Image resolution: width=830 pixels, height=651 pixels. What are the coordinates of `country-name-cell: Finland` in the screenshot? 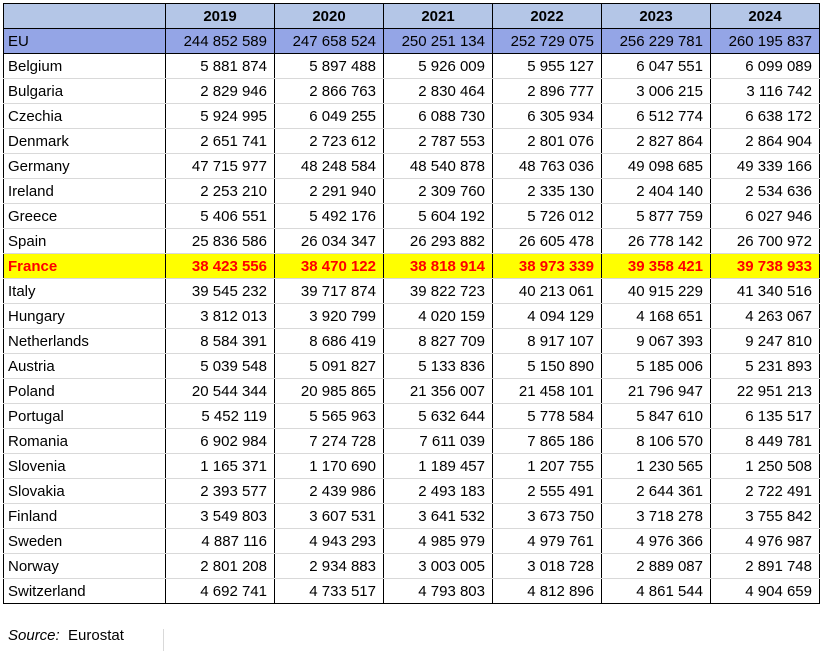 It's located at (84, 516).